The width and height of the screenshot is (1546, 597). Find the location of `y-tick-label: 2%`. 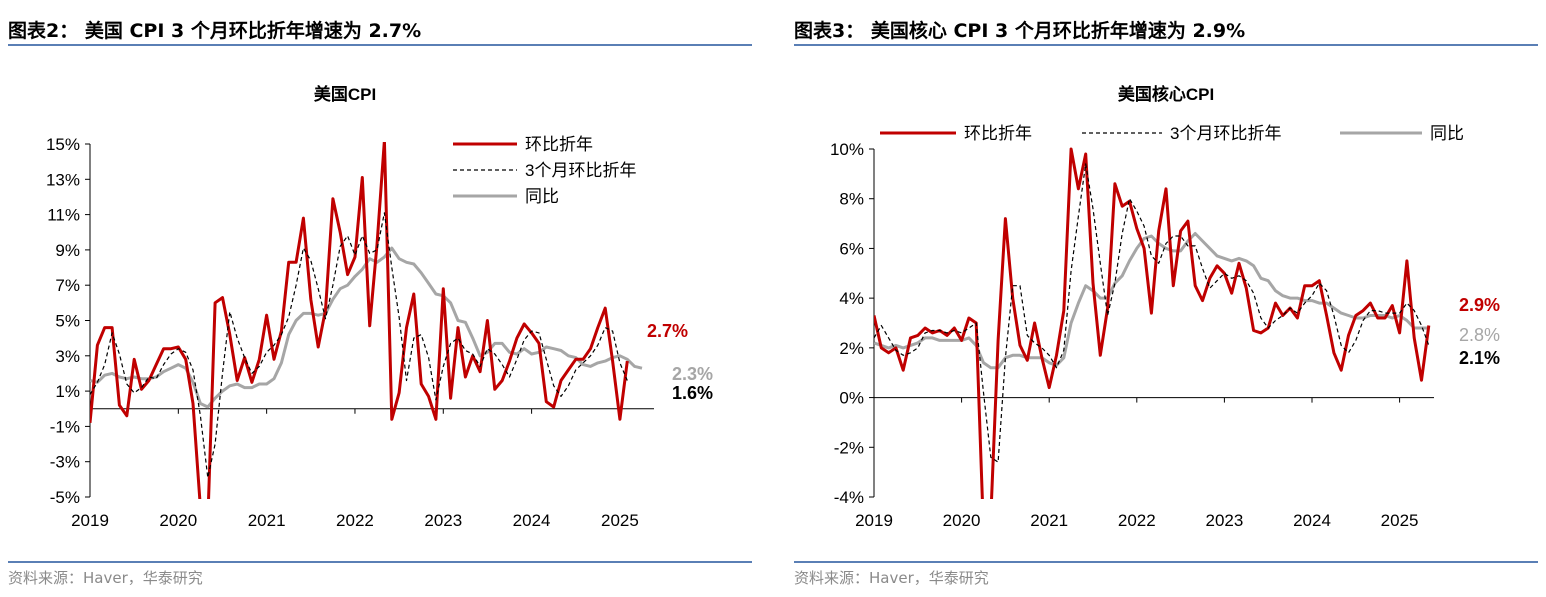

y-tick-label: 2% is located at coordinates (851, 348).